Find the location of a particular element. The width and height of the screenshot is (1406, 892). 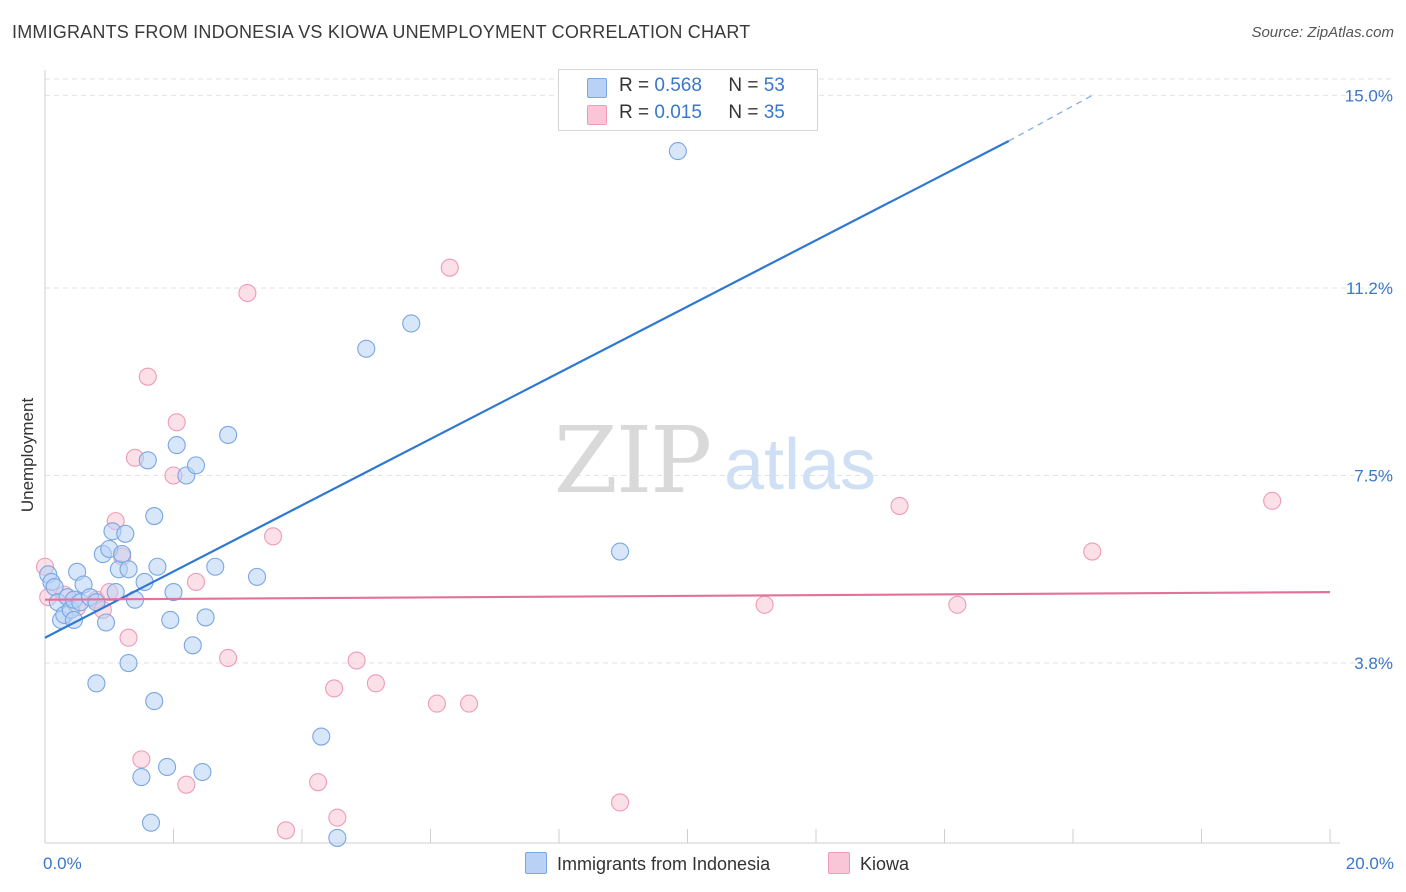

x-tick-label: 0.0% is located at coordinates (62, 863).